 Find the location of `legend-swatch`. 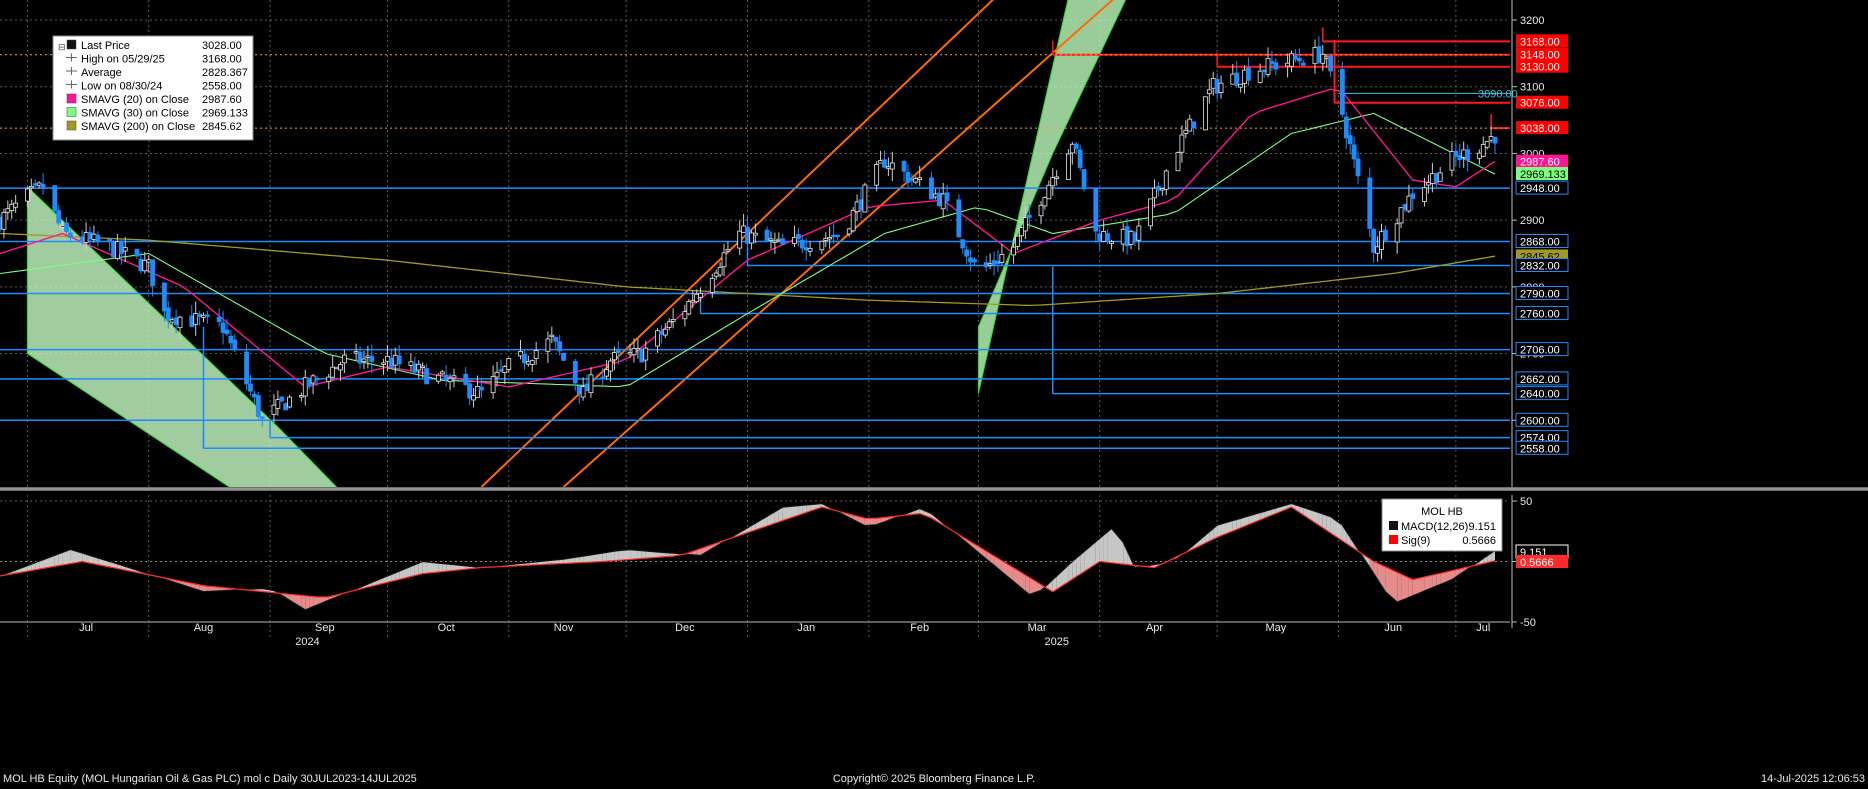

legend-swatch is located at coordinates (71, 44).